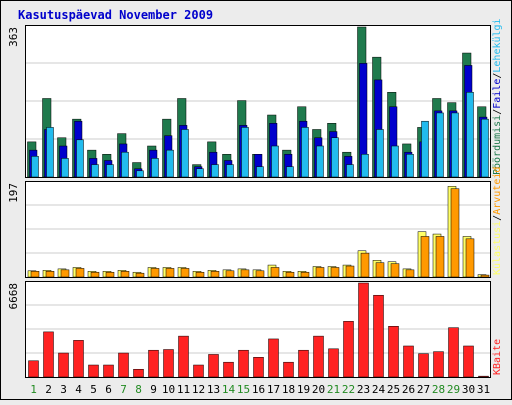 This screenshot has height=405, width=512. What do you see at coordinates (273, 389) in the screenshot?
I see `x-tick-label: 17` at bounding box center [273, 389].